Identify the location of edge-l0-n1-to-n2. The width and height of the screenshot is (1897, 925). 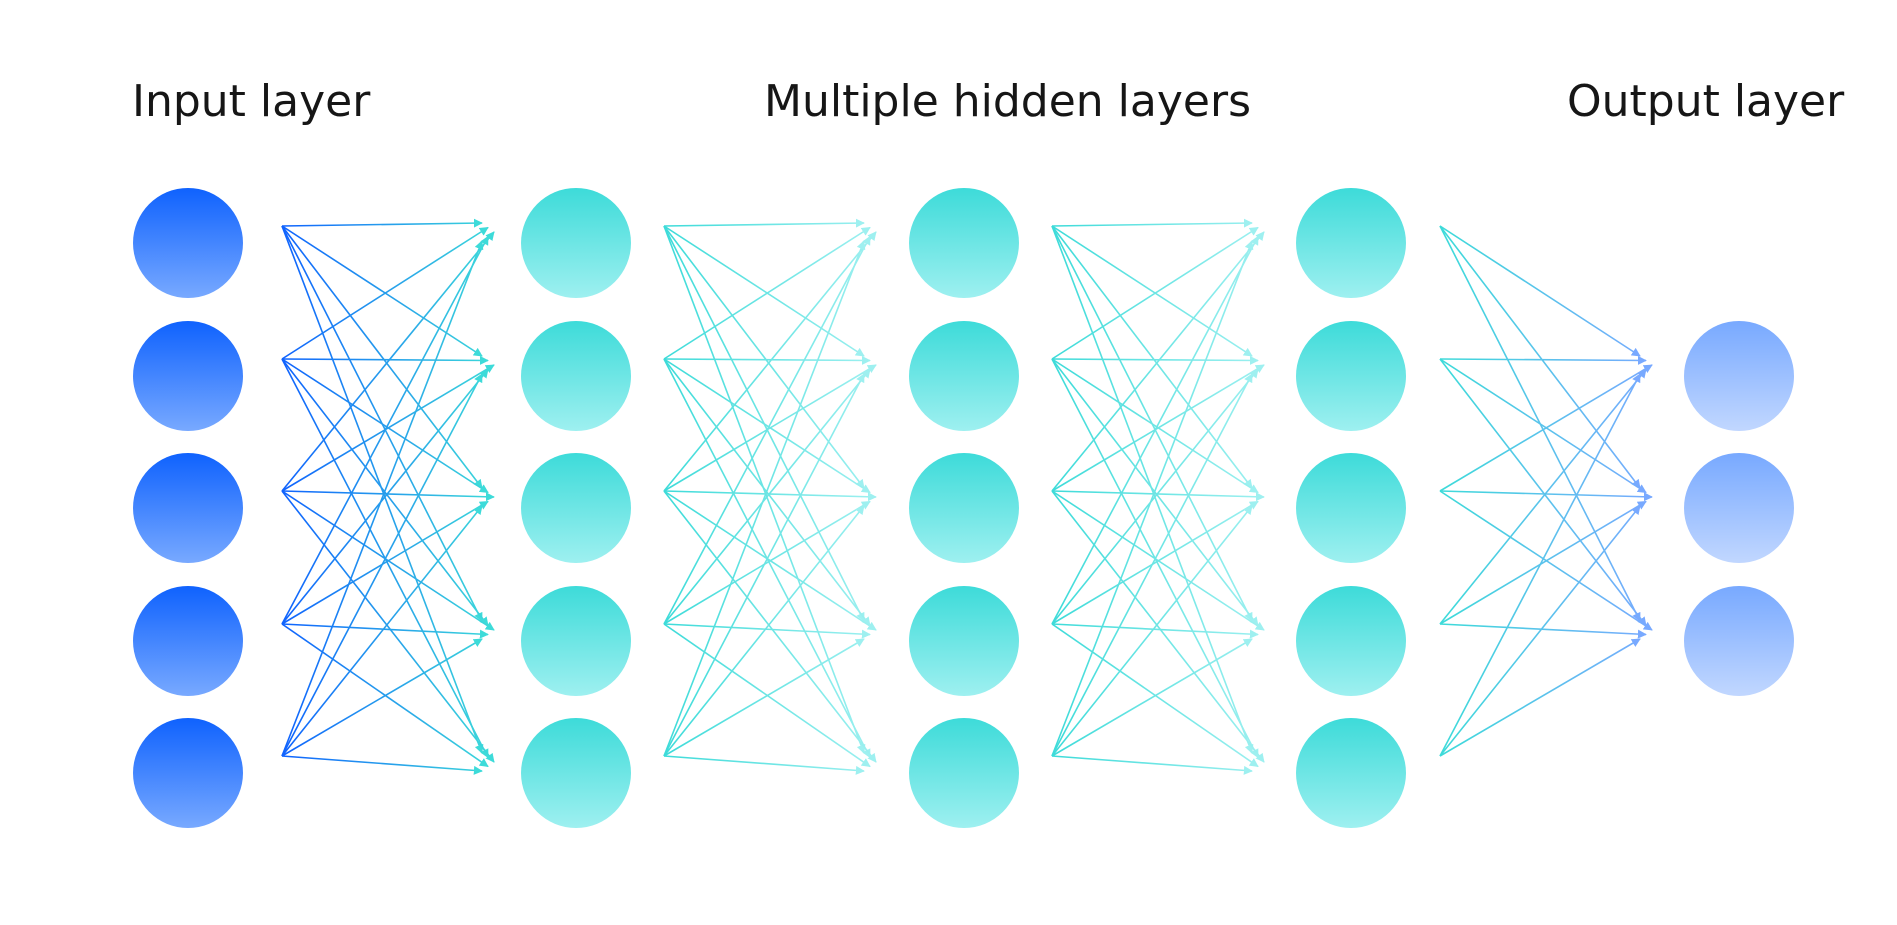
(385, 426).